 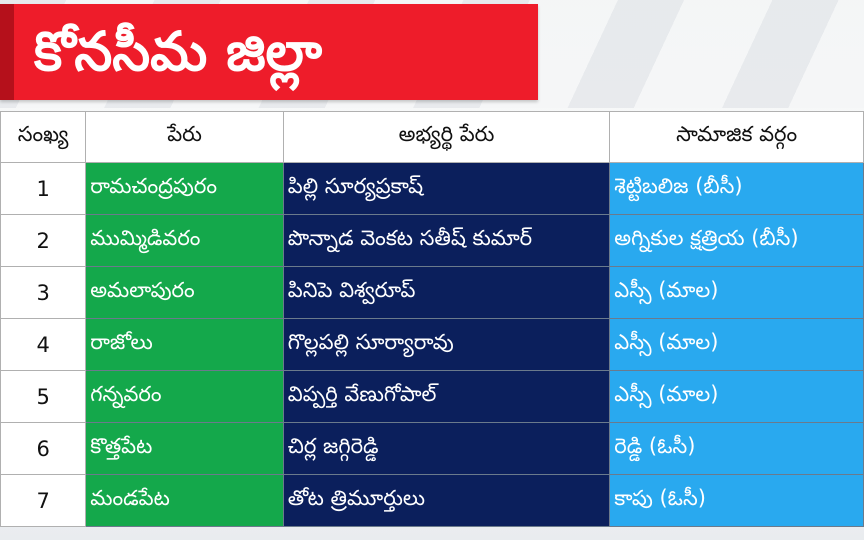 I want to click on candidate-name: చిర్ల జగ్గిరెడ్డి, so click(x=446, y=448).